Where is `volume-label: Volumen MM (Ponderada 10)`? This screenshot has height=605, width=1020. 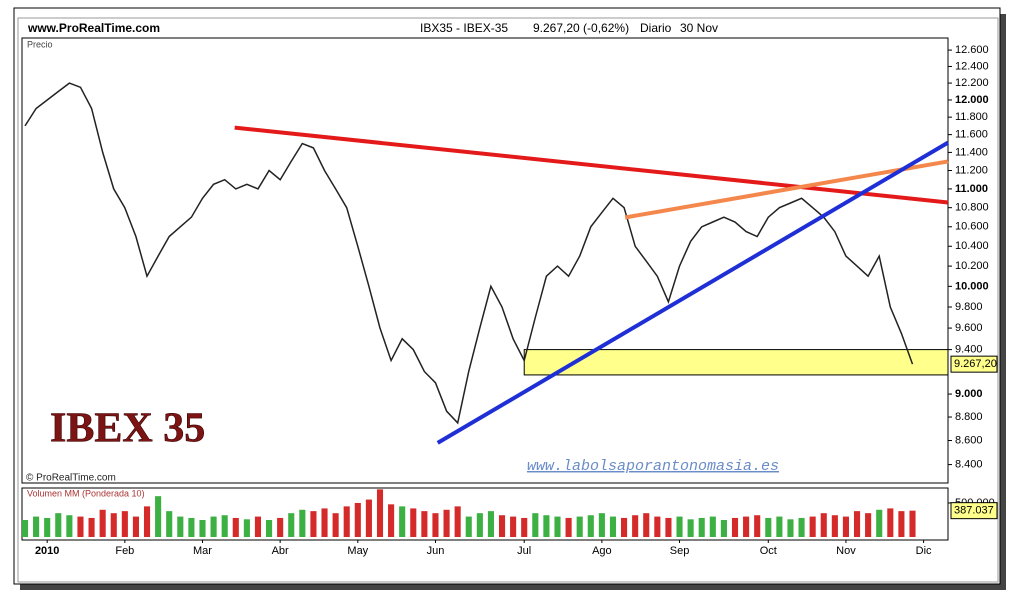 volume-label: Volumen MM (Ponderada 10) is located at coordinates (86, 493).